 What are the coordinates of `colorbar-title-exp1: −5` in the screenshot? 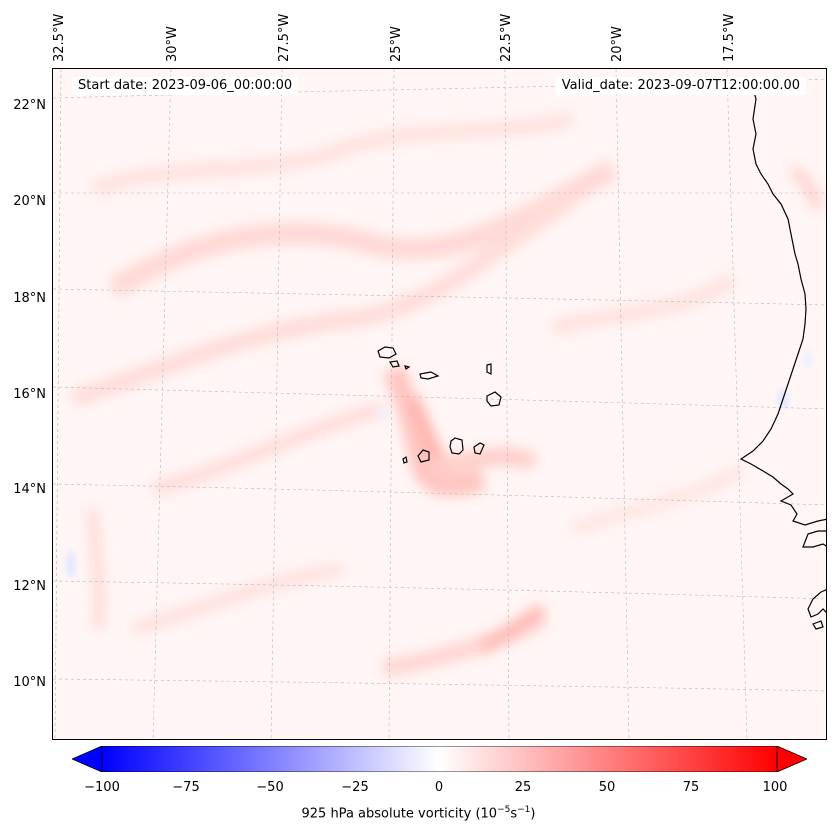 It's located at (504, 810).